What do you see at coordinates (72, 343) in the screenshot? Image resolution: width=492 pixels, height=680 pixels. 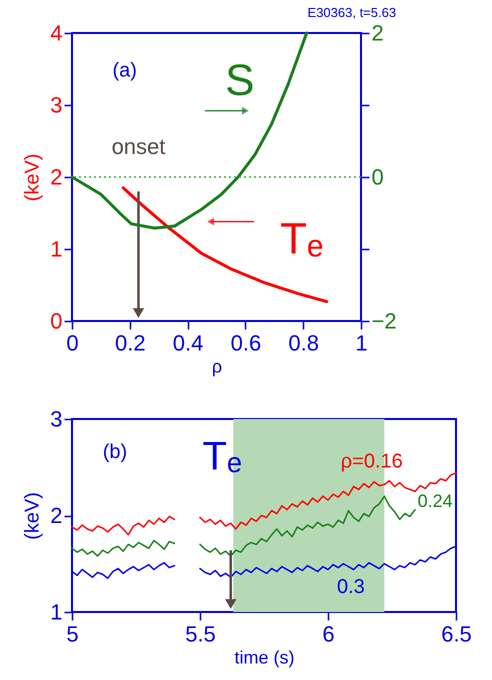 I see `x-tick-label: 0` at bounding box center [72, 343].